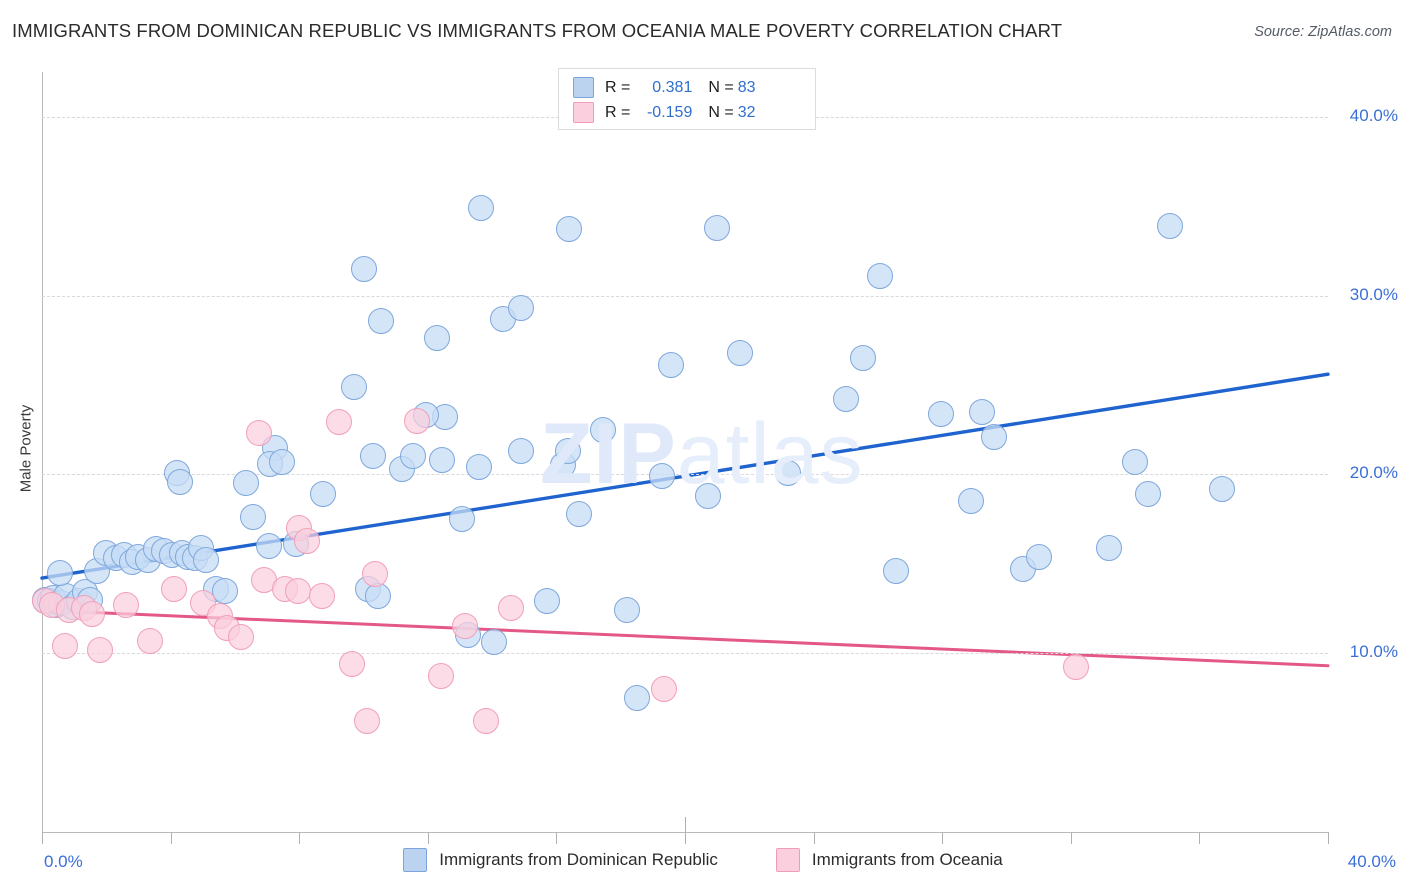  What do you see at coordinates (1373, 294) in the screenshot?
I see `y-axis-tick-label: 30.0%` at bounding box center [1373, 294].